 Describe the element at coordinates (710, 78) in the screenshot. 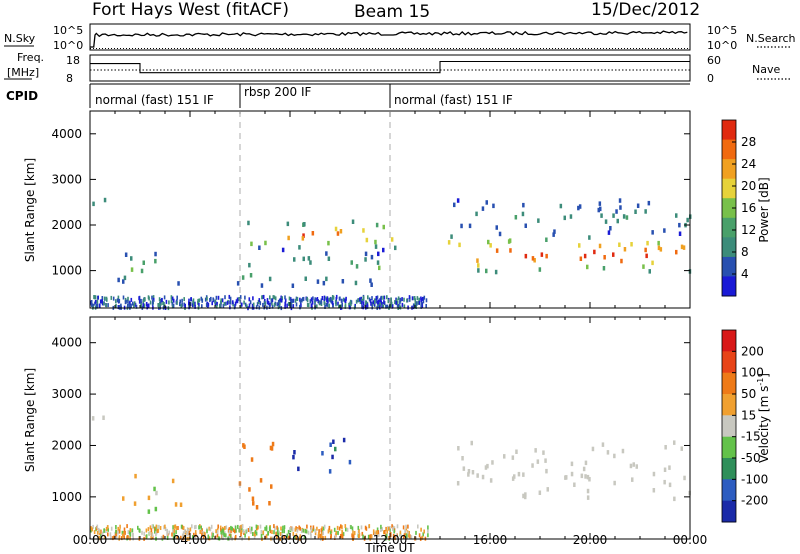

I see `nave-tick-bottom: 0` at that location.